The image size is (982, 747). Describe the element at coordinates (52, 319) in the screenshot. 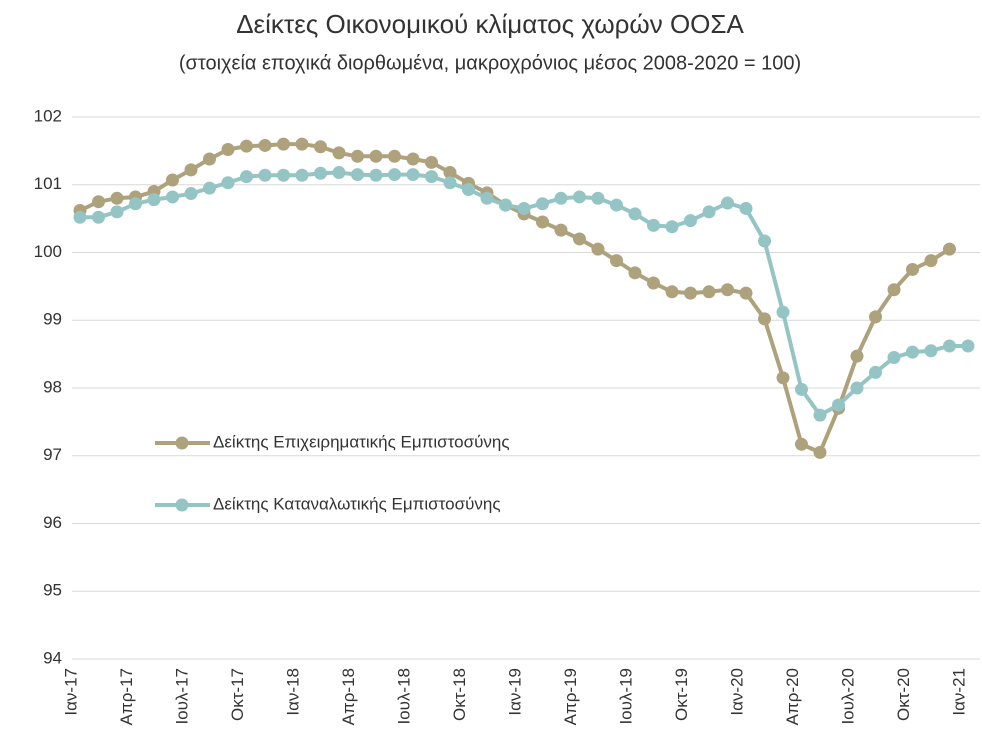

I see `y-tick-label: 99` at that location.